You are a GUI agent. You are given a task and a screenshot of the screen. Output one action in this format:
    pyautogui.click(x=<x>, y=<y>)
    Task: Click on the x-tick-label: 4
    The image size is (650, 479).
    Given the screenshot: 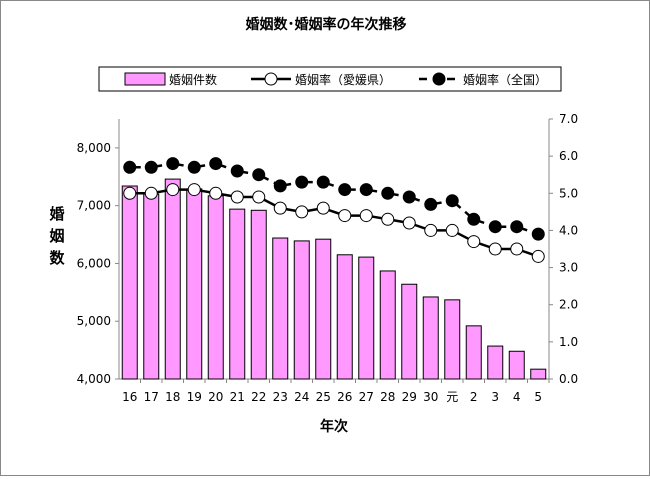 What is the action you would take?
    pyautogui.click(x=517, y=397)
    